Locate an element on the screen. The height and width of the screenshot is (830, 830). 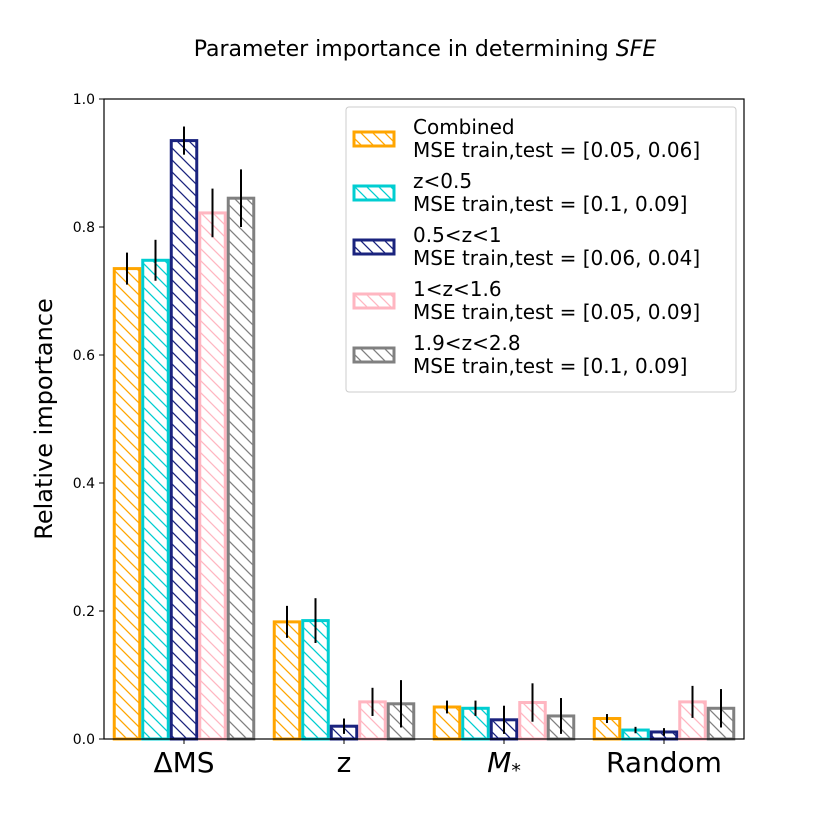
chart-title: Parameter importance in determining SFE is located at coordinates (425, 49).